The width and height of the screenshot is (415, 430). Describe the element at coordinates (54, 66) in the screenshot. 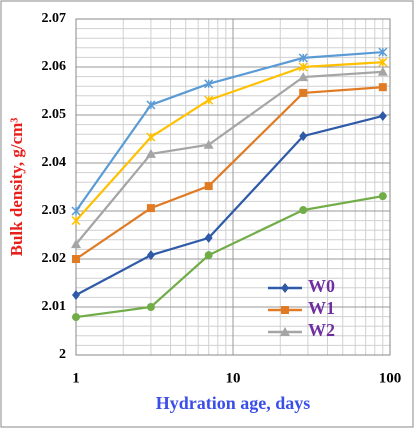

I see `y-tick-label: 2.06` at that location.